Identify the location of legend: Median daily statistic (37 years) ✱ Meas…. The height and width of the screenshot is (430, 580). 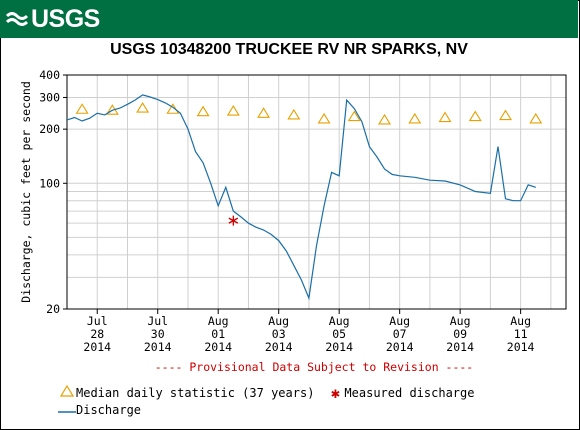
(272, 401).